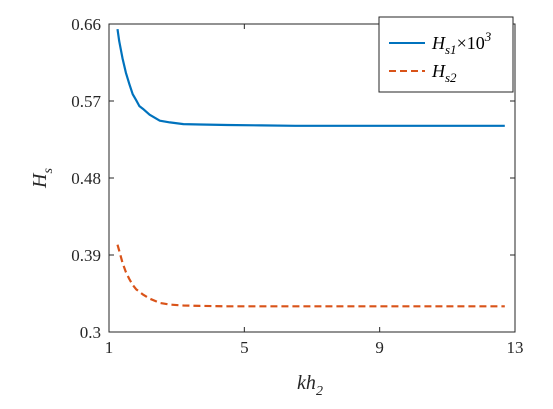 This screenshot has width=553, height=409. What do you see at coordinates (306, 383) in the screenshot?
I see `x-axis-label-main: kh` at bounding box center [306, 383].